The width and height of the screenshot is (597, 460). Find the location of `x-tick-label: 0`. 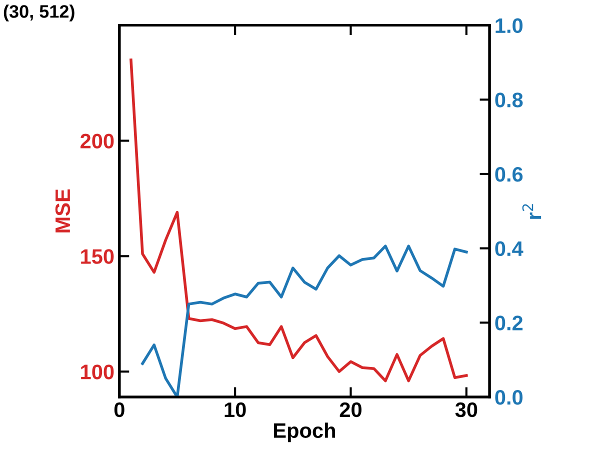

x-tick-label: 0 is located at coordinates (119, 410).